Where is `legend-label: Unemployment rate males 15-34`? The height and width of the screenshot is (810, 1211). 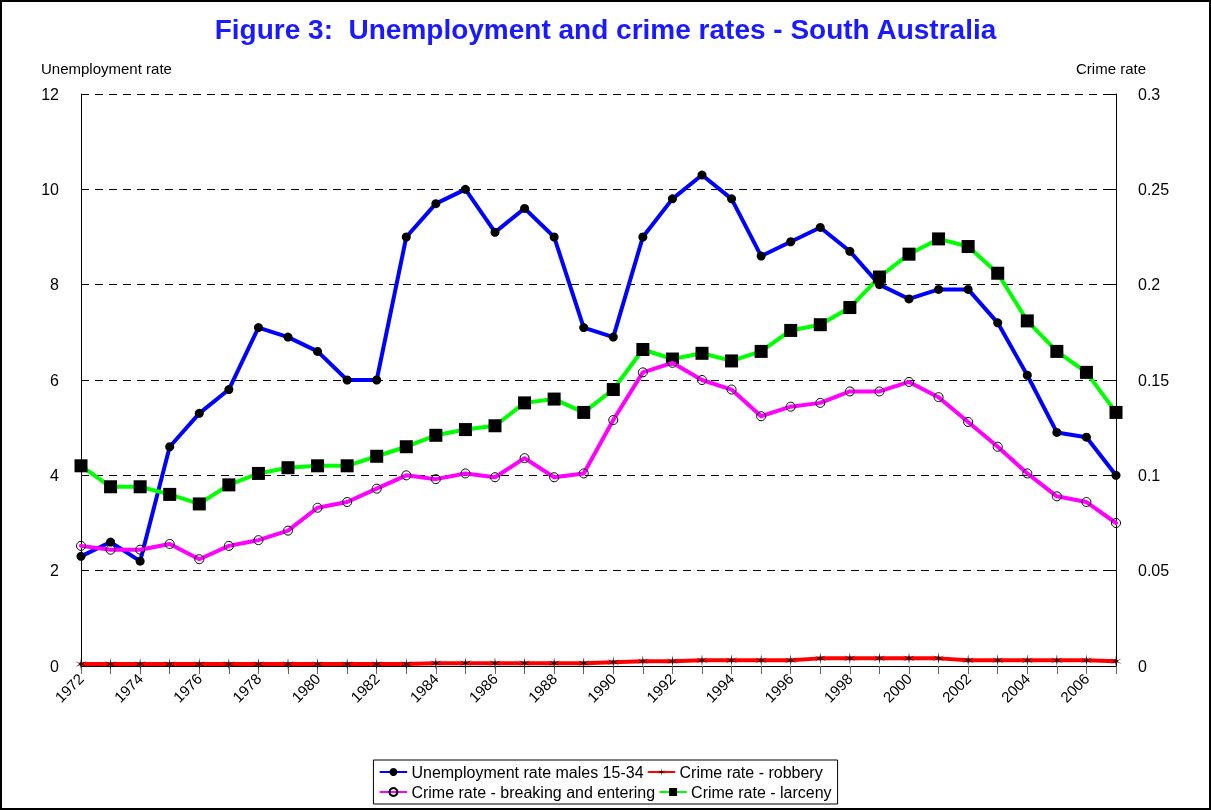
legend-label: Unemployment rate males 15-34 is located at coordinates (527, 772).